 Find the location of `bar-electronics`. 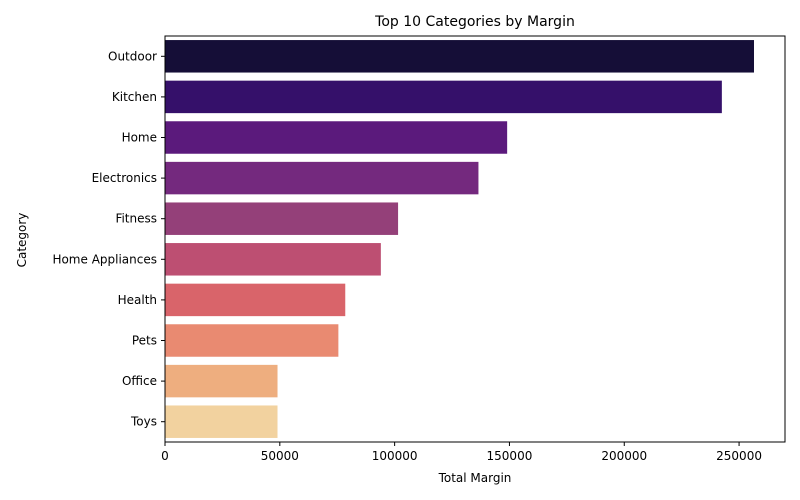

bar-electronics is located at coordinates (322, 178).